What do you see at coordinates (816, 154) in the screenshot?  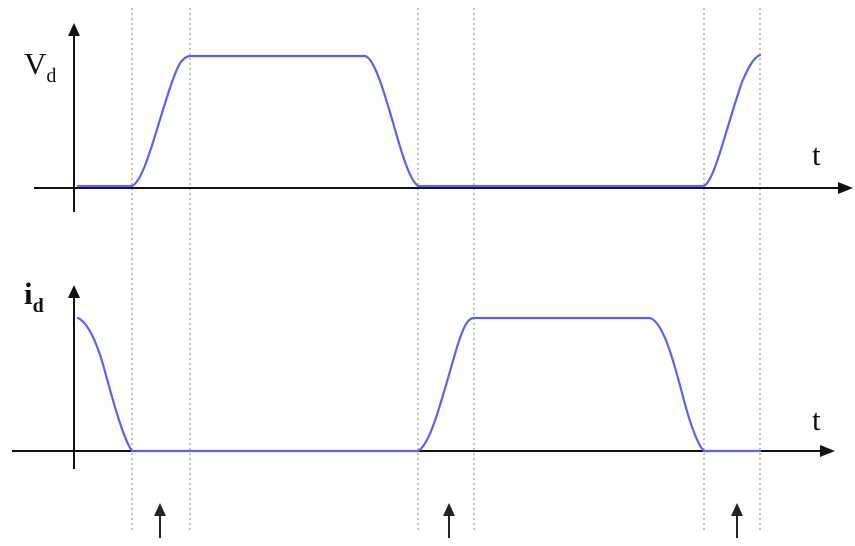 I see `top-x-axis-label: t` at bounding box center [816, 154].